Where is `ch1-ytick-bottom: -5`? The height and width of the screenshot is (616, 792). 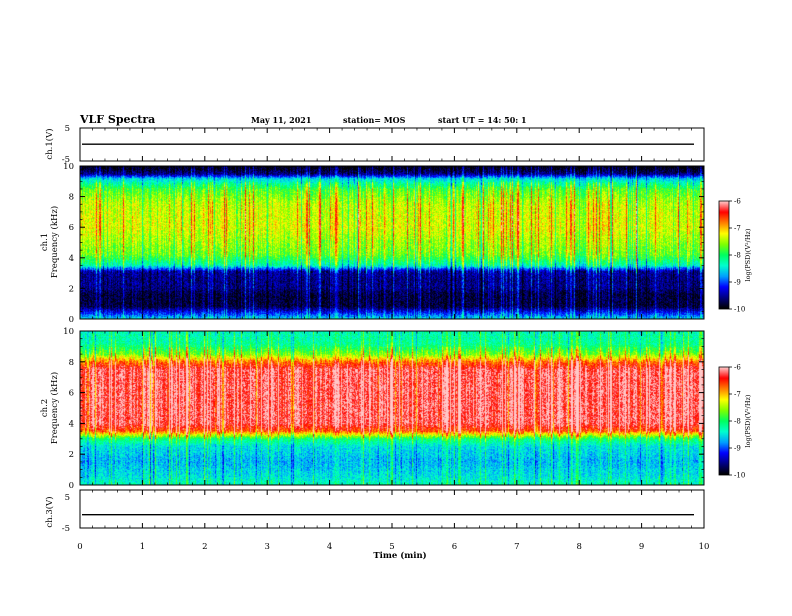
ch1-ytick-bottom: -5 is located at coordinates (66, 160).